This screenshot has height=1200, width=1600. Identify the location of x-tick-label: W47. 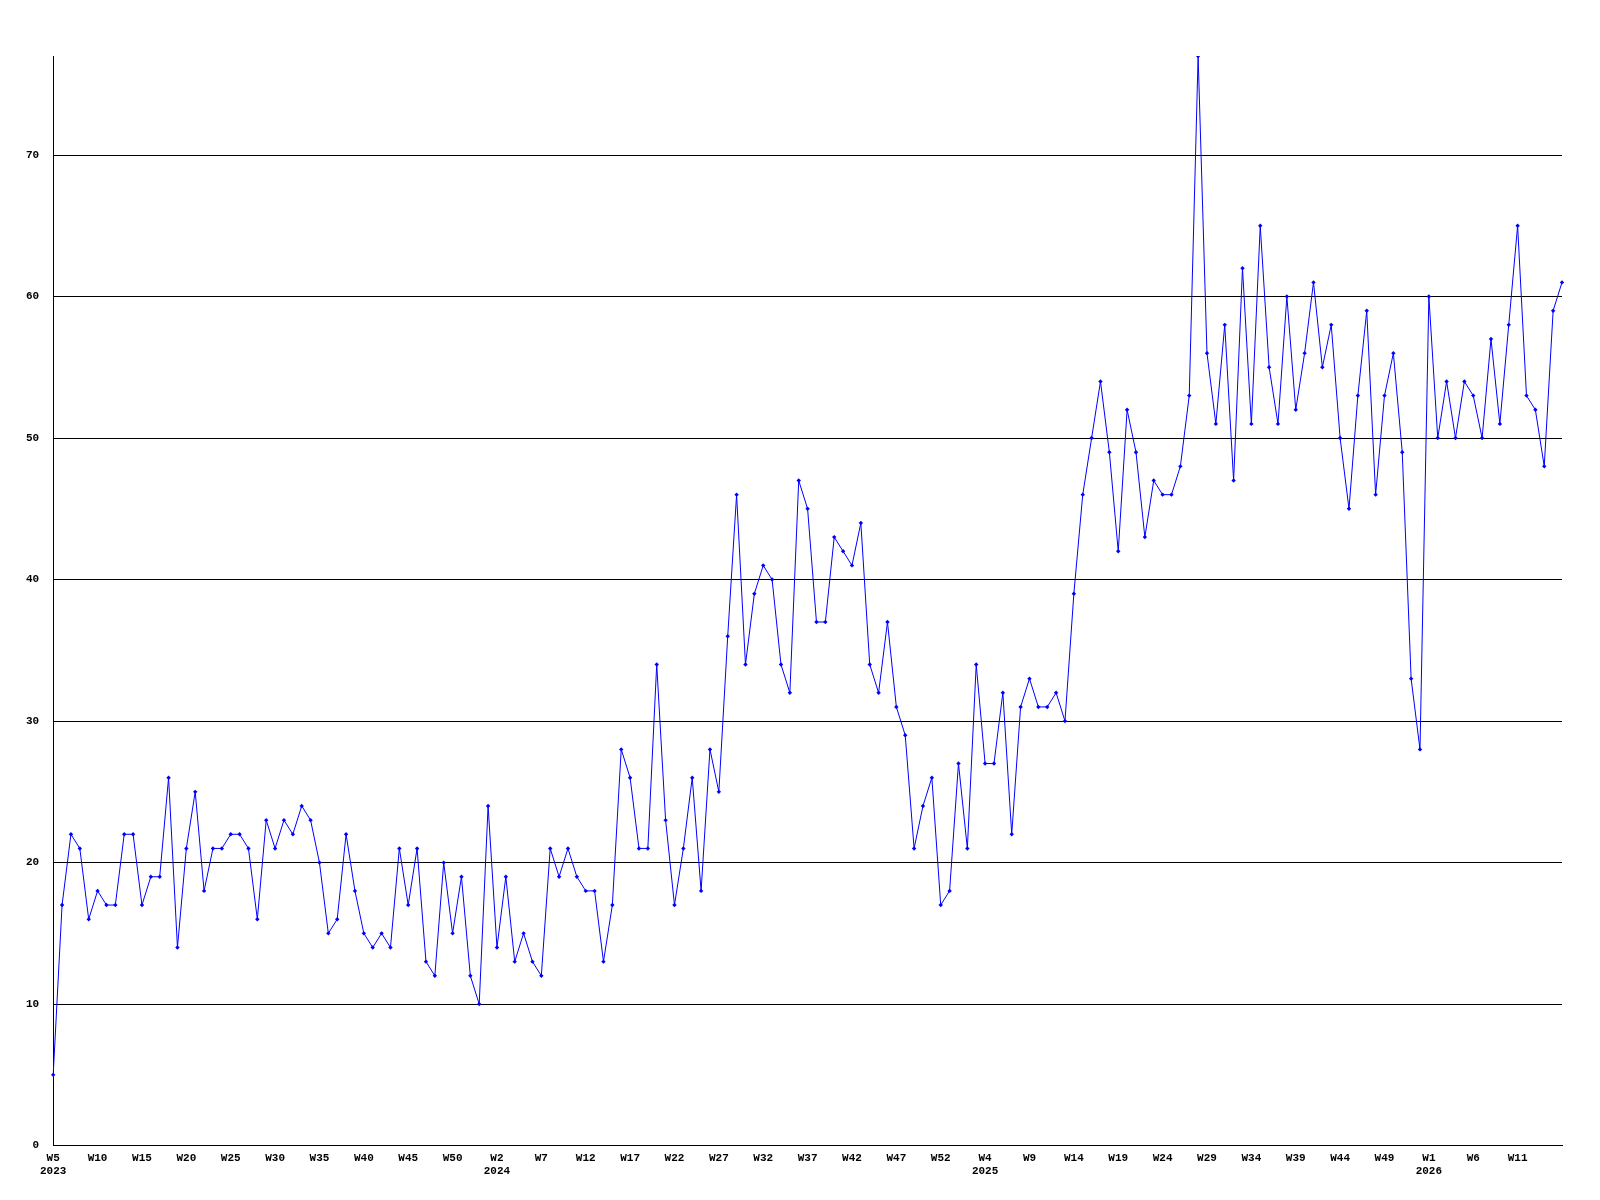
(896, 1157).